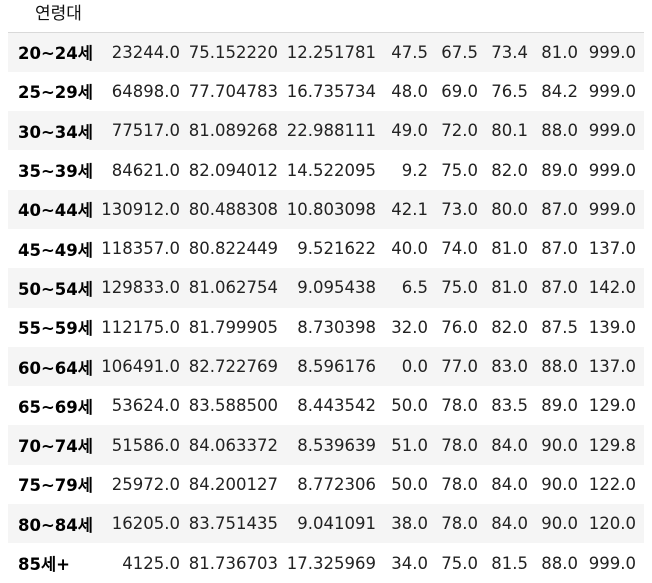  Describe the element at coordinates (414, 170) in the screenshot. I see `table-cell: 9.2` at that location.